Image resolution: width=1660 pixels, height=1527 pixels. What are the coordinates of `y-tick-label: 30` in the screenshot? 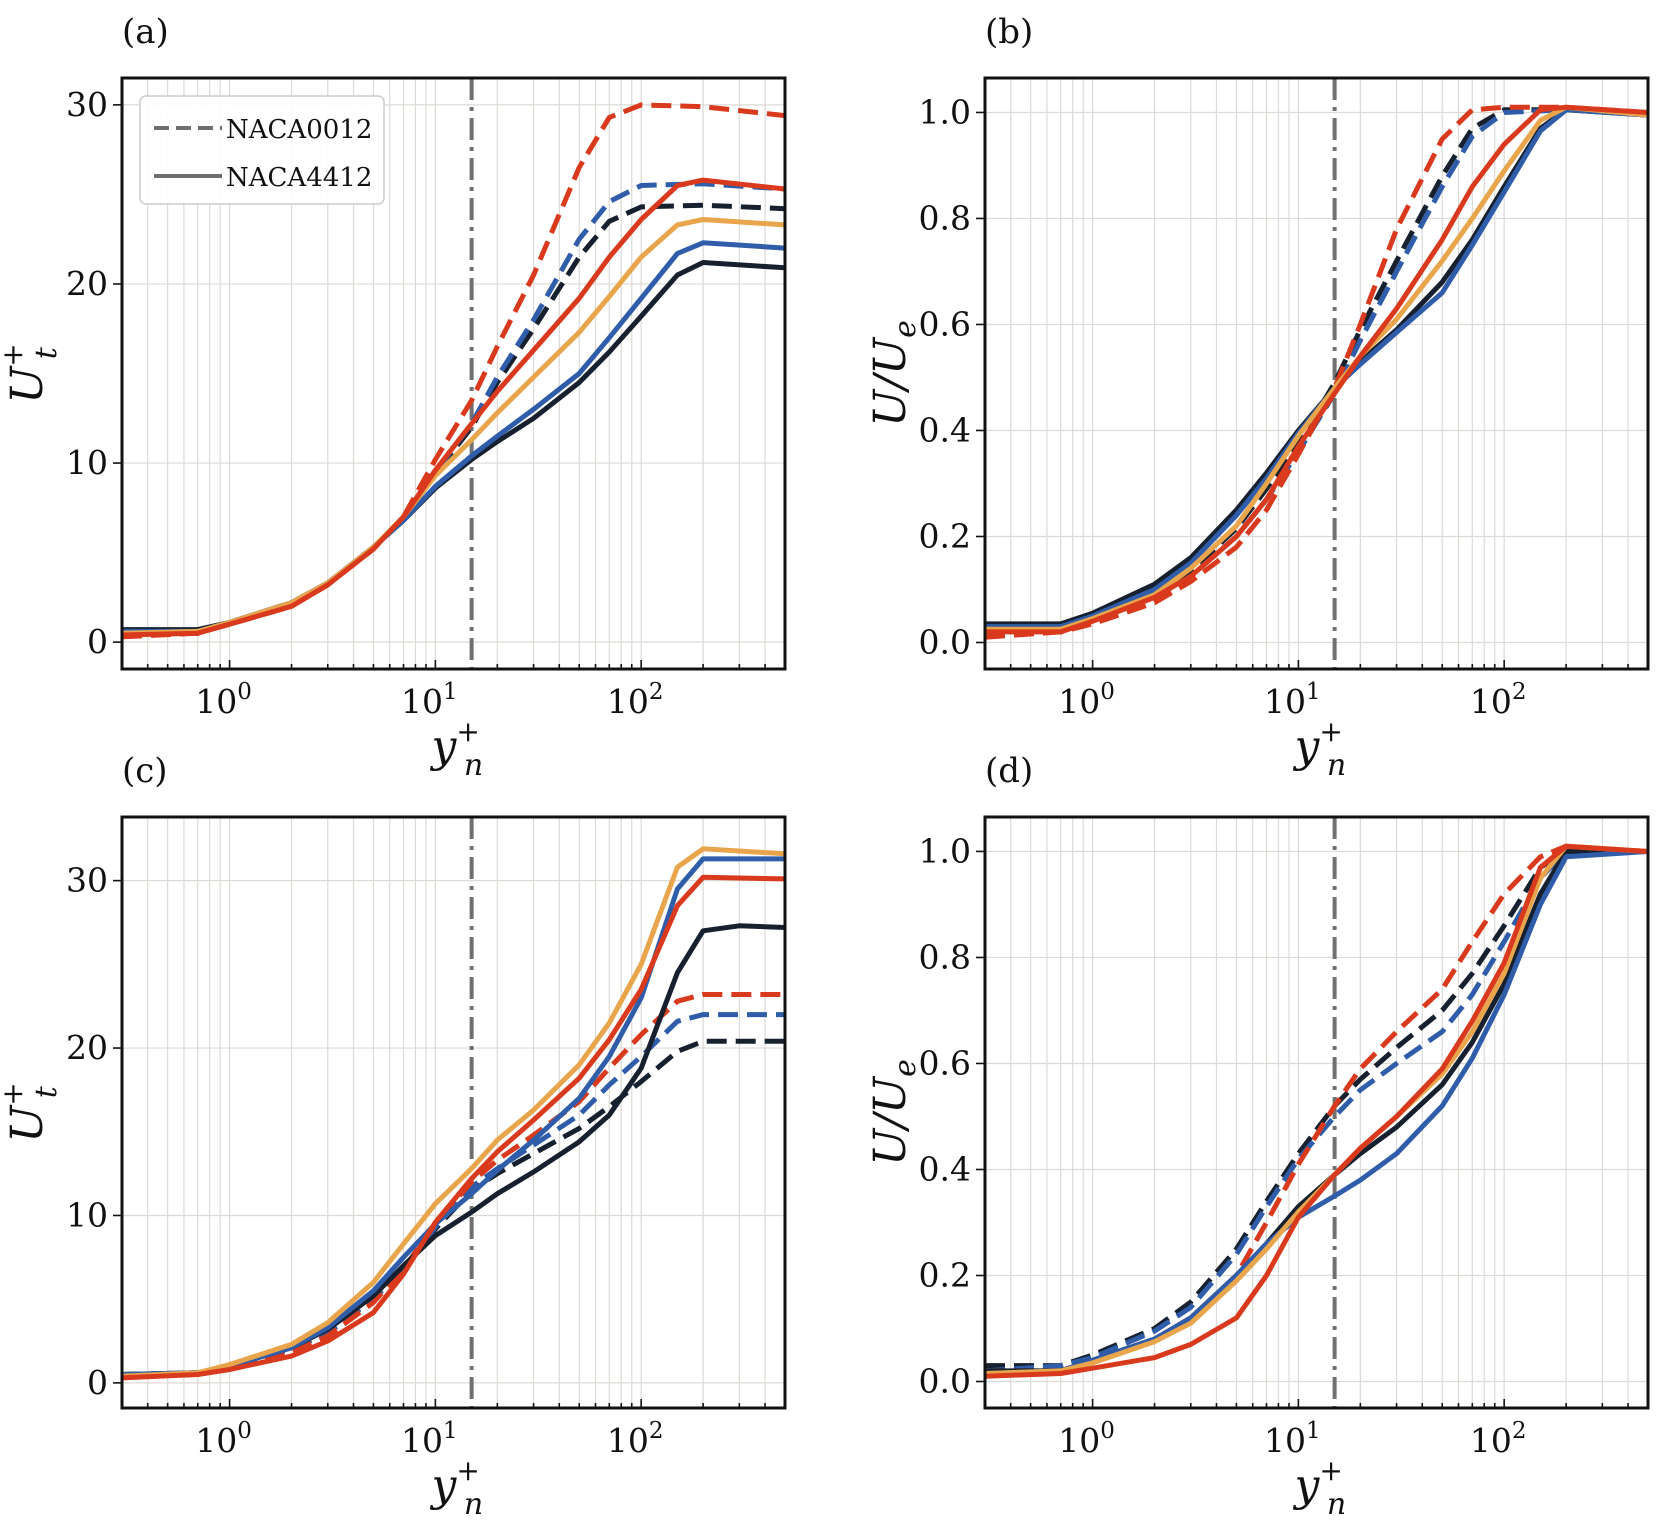 It's located at (87, 104).